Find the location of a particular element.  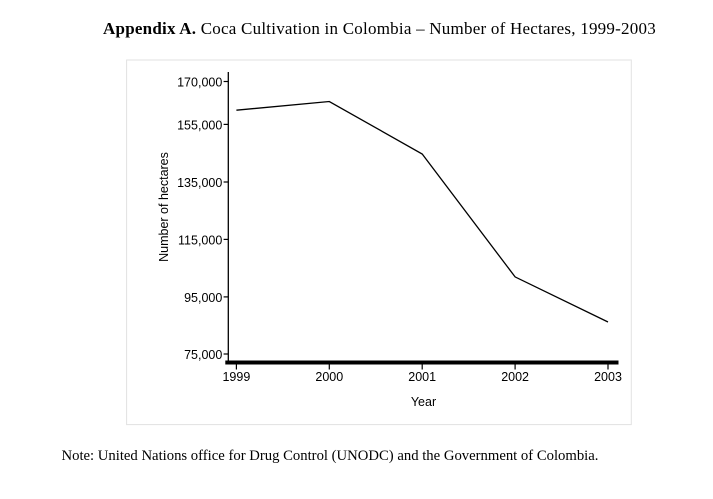

svg-text: Number of hectares is located at coordinates (164, 207).